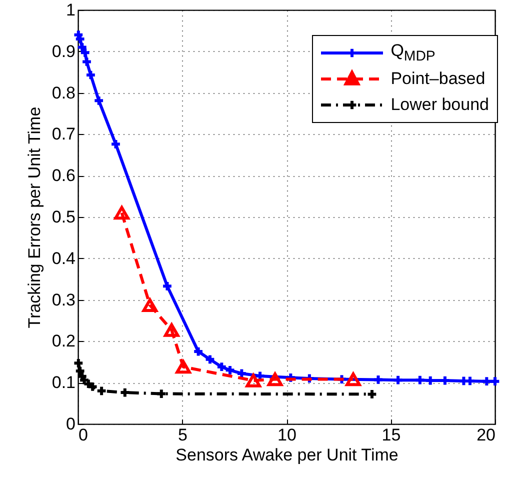  I want to click on legend-label: Q$_{MDP}$, so click(413, 53).